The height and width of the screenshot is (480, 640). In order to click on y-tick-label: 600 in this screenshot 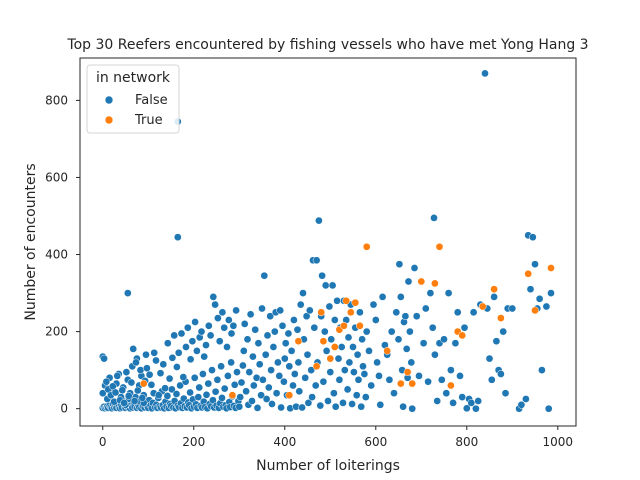, I will do `click(56, 177)`.